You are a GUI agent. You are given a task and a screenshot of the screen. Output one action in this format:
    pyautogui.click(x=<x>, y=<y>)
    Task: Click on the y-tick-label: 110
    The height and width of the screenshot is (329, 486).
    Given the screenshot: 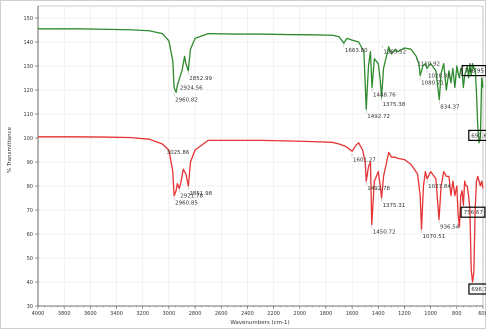 What is the action you would take?
    pyautogui.click(x=28, y=115)
    